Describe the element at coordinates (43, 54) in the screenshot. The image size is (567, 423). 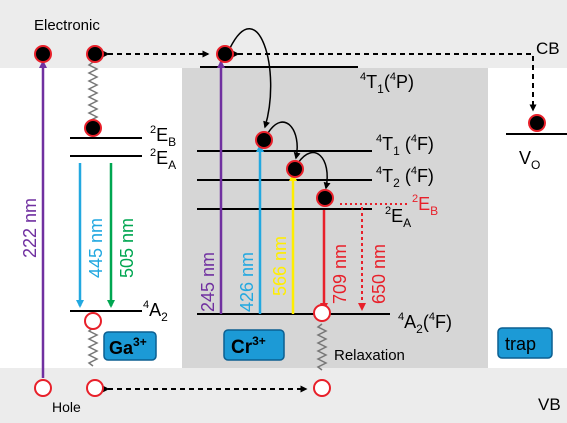
I see `electron-cb-left` at that location.